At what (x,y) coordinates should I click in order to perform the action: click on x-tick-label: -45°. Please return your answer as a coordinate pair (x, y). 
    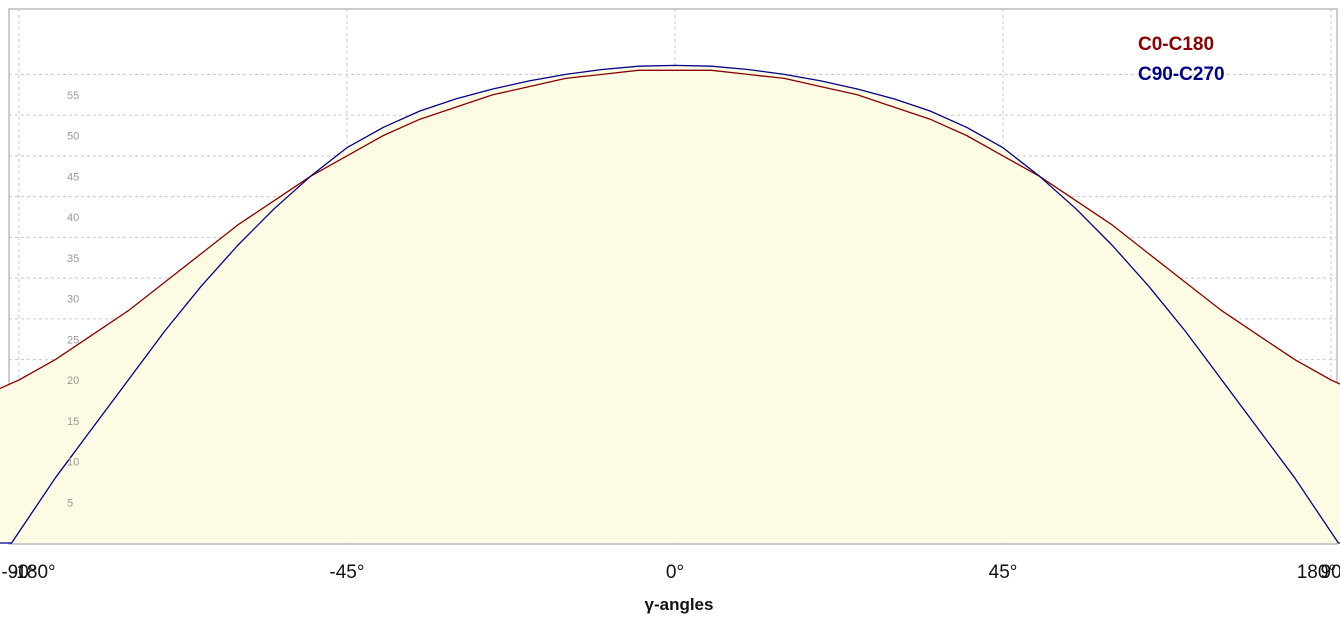
    Looking at the image, I should click on (346, 572).